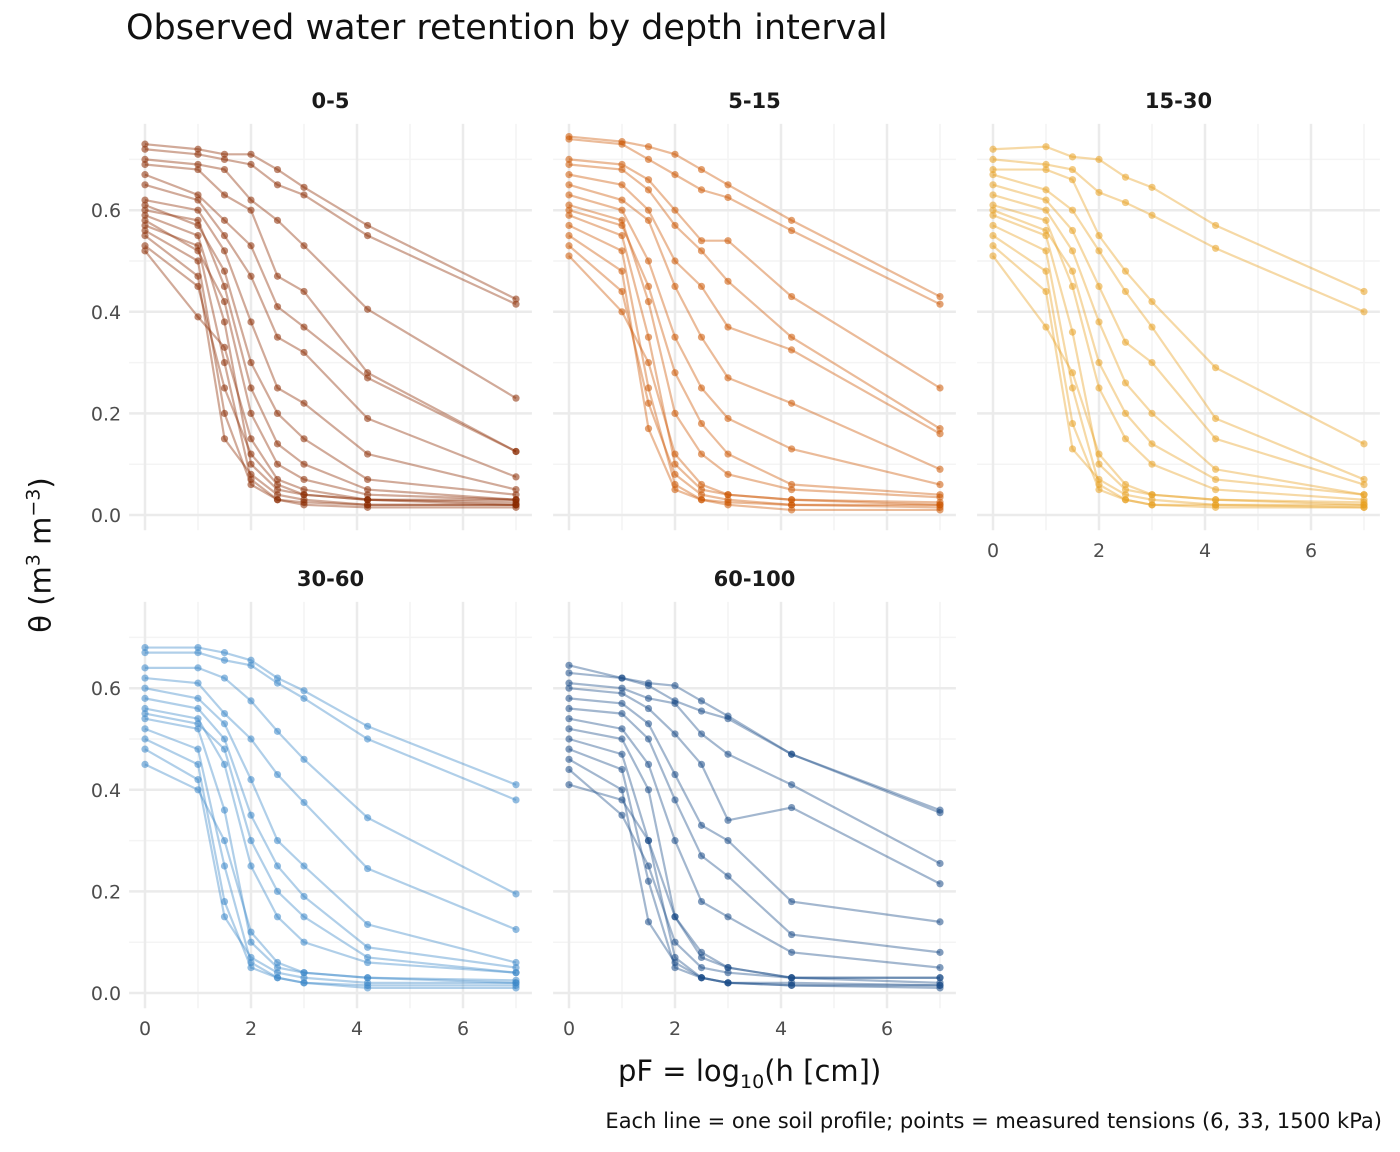 The image size is (1400, 1152). What do you see at coordinates (106, 313) in the screenshot?
I see `y-tick-label: 0.4` at bounding box center [106, 313].